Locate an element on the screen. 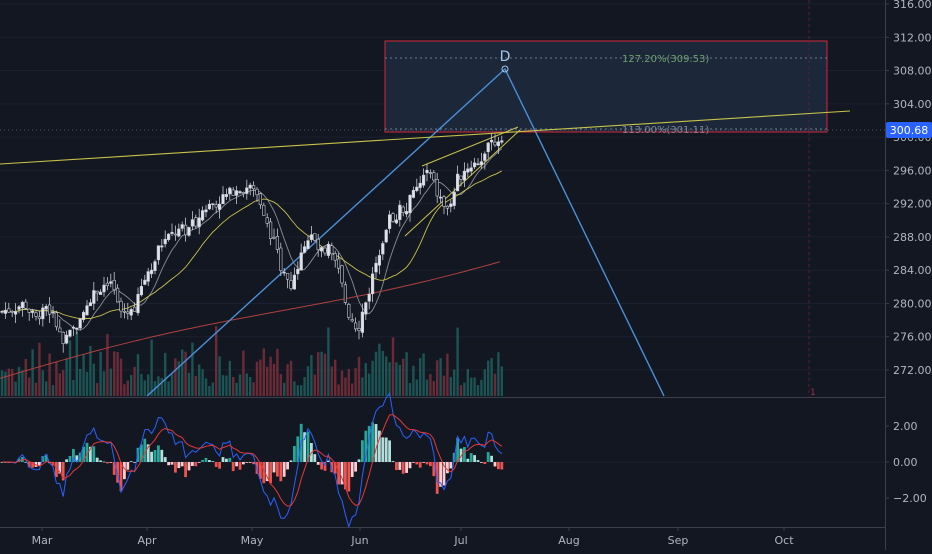 This screenshot has width=932, height=554. long-trend-line is located at coordinates (425, 137).